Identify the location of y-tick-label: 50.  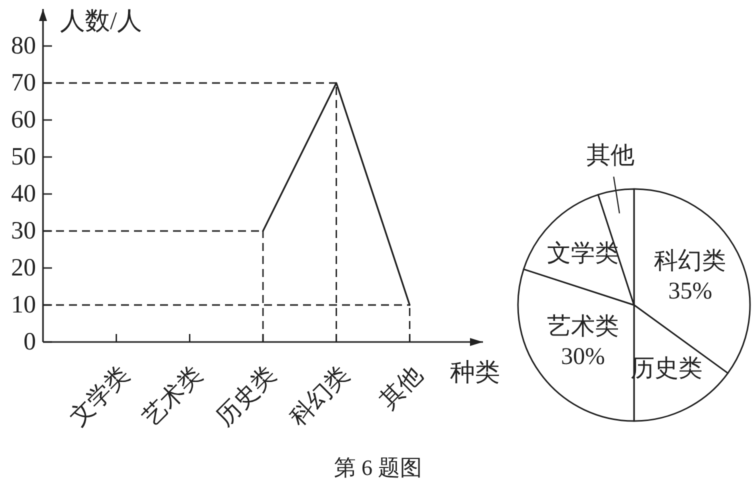
(23, 157).